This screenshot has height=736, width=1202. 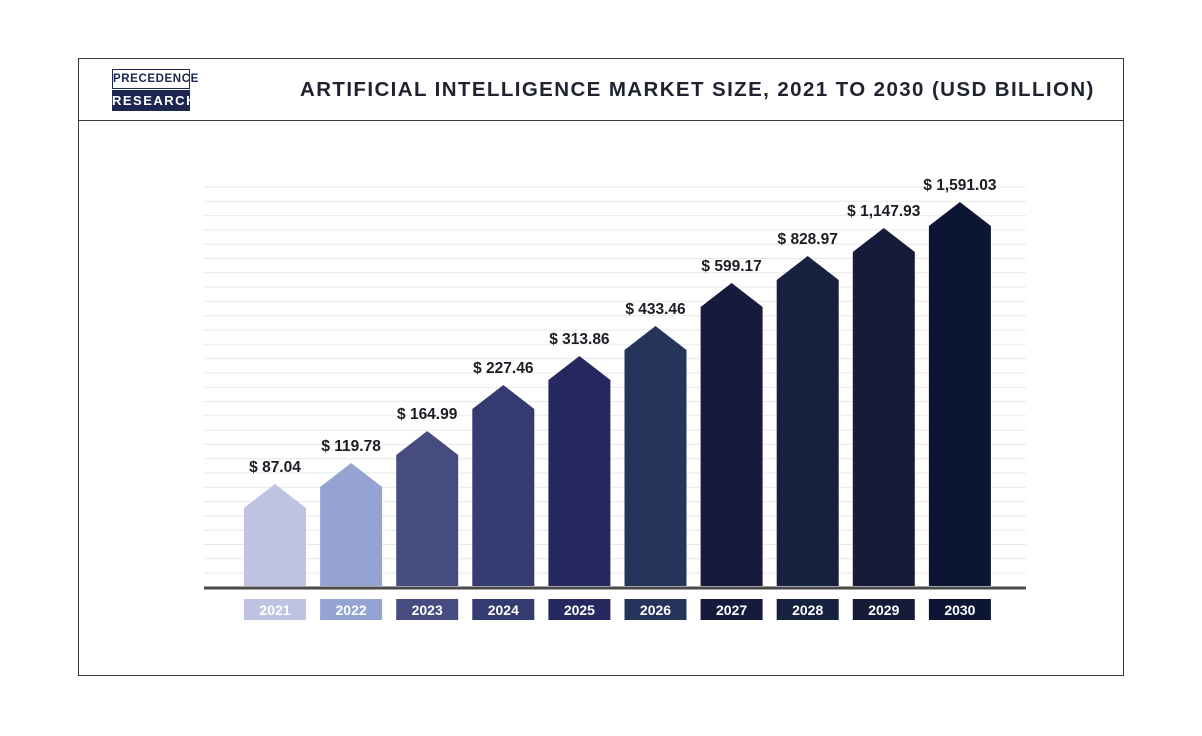 What do you see at coordinates (655, 456) in the screenshot?
I see `bar-2026` at bounding box center [655, 456].